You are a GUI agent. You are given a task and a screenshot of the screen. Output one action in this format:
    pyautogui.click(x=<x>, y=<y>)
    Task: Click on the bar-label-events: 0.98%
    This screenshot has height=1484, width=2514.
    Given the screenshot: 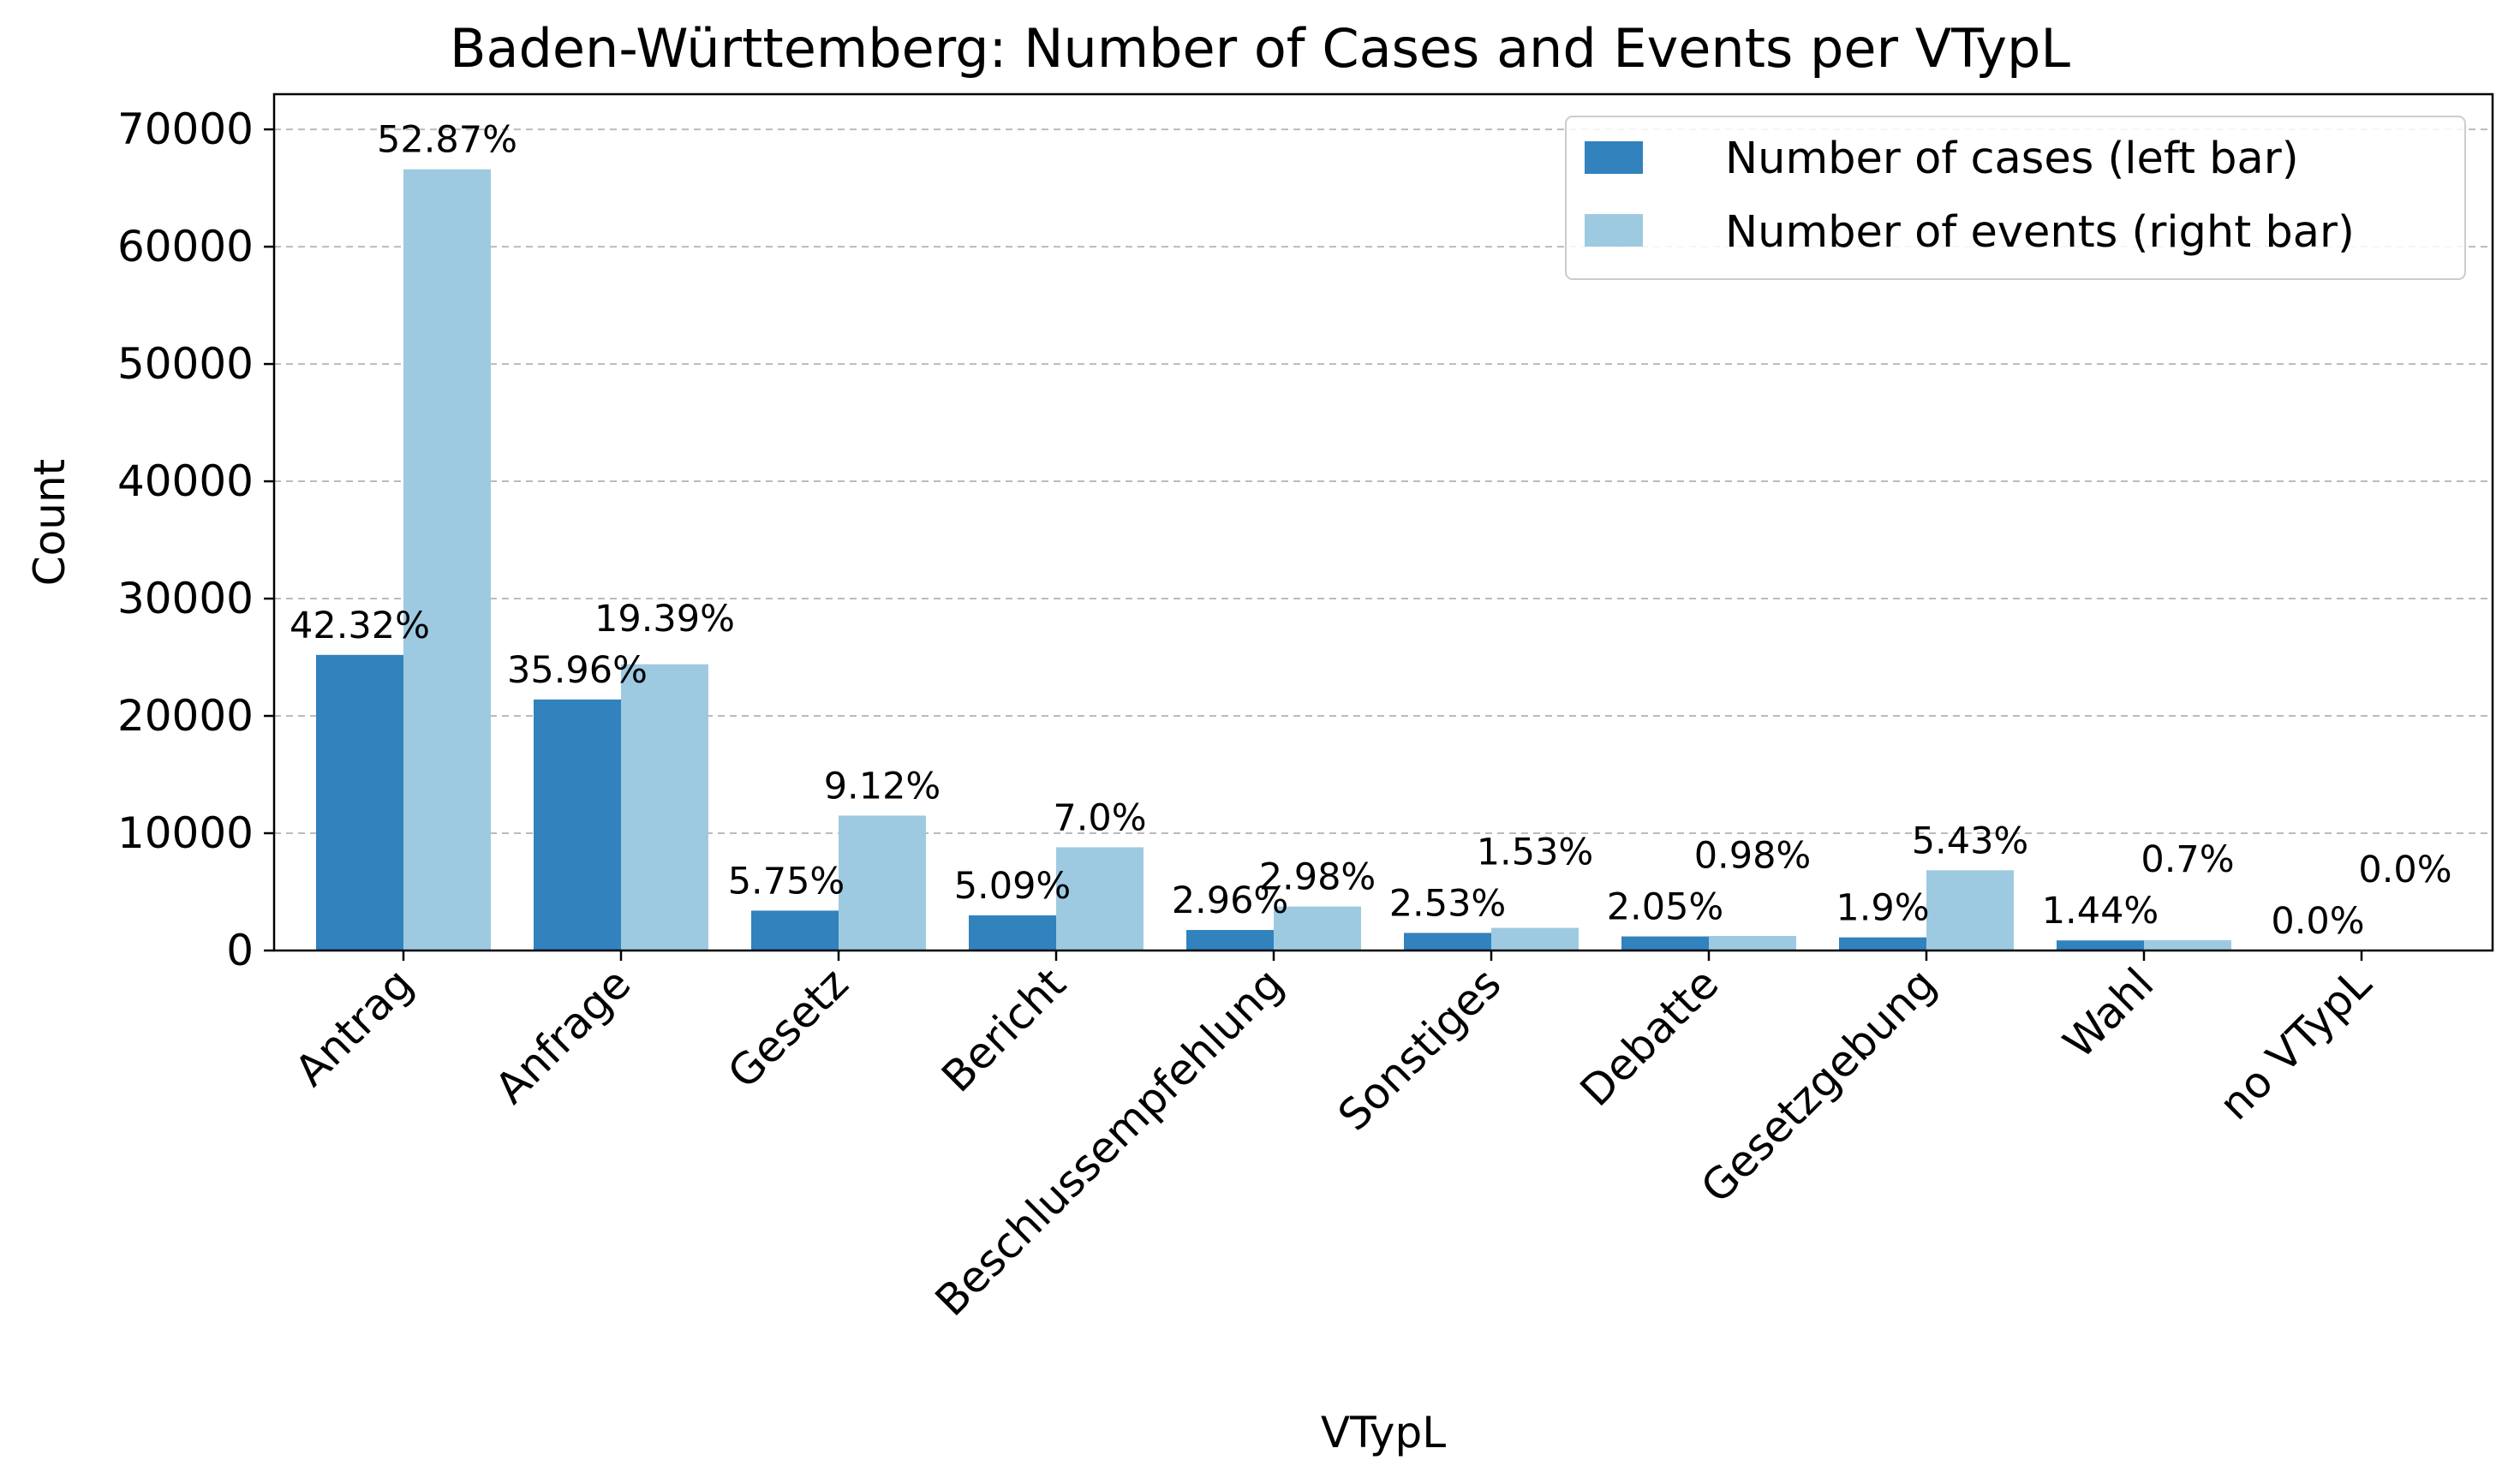 What is the action you would take?
    pyautogui.click(x=1753, y=857)
    